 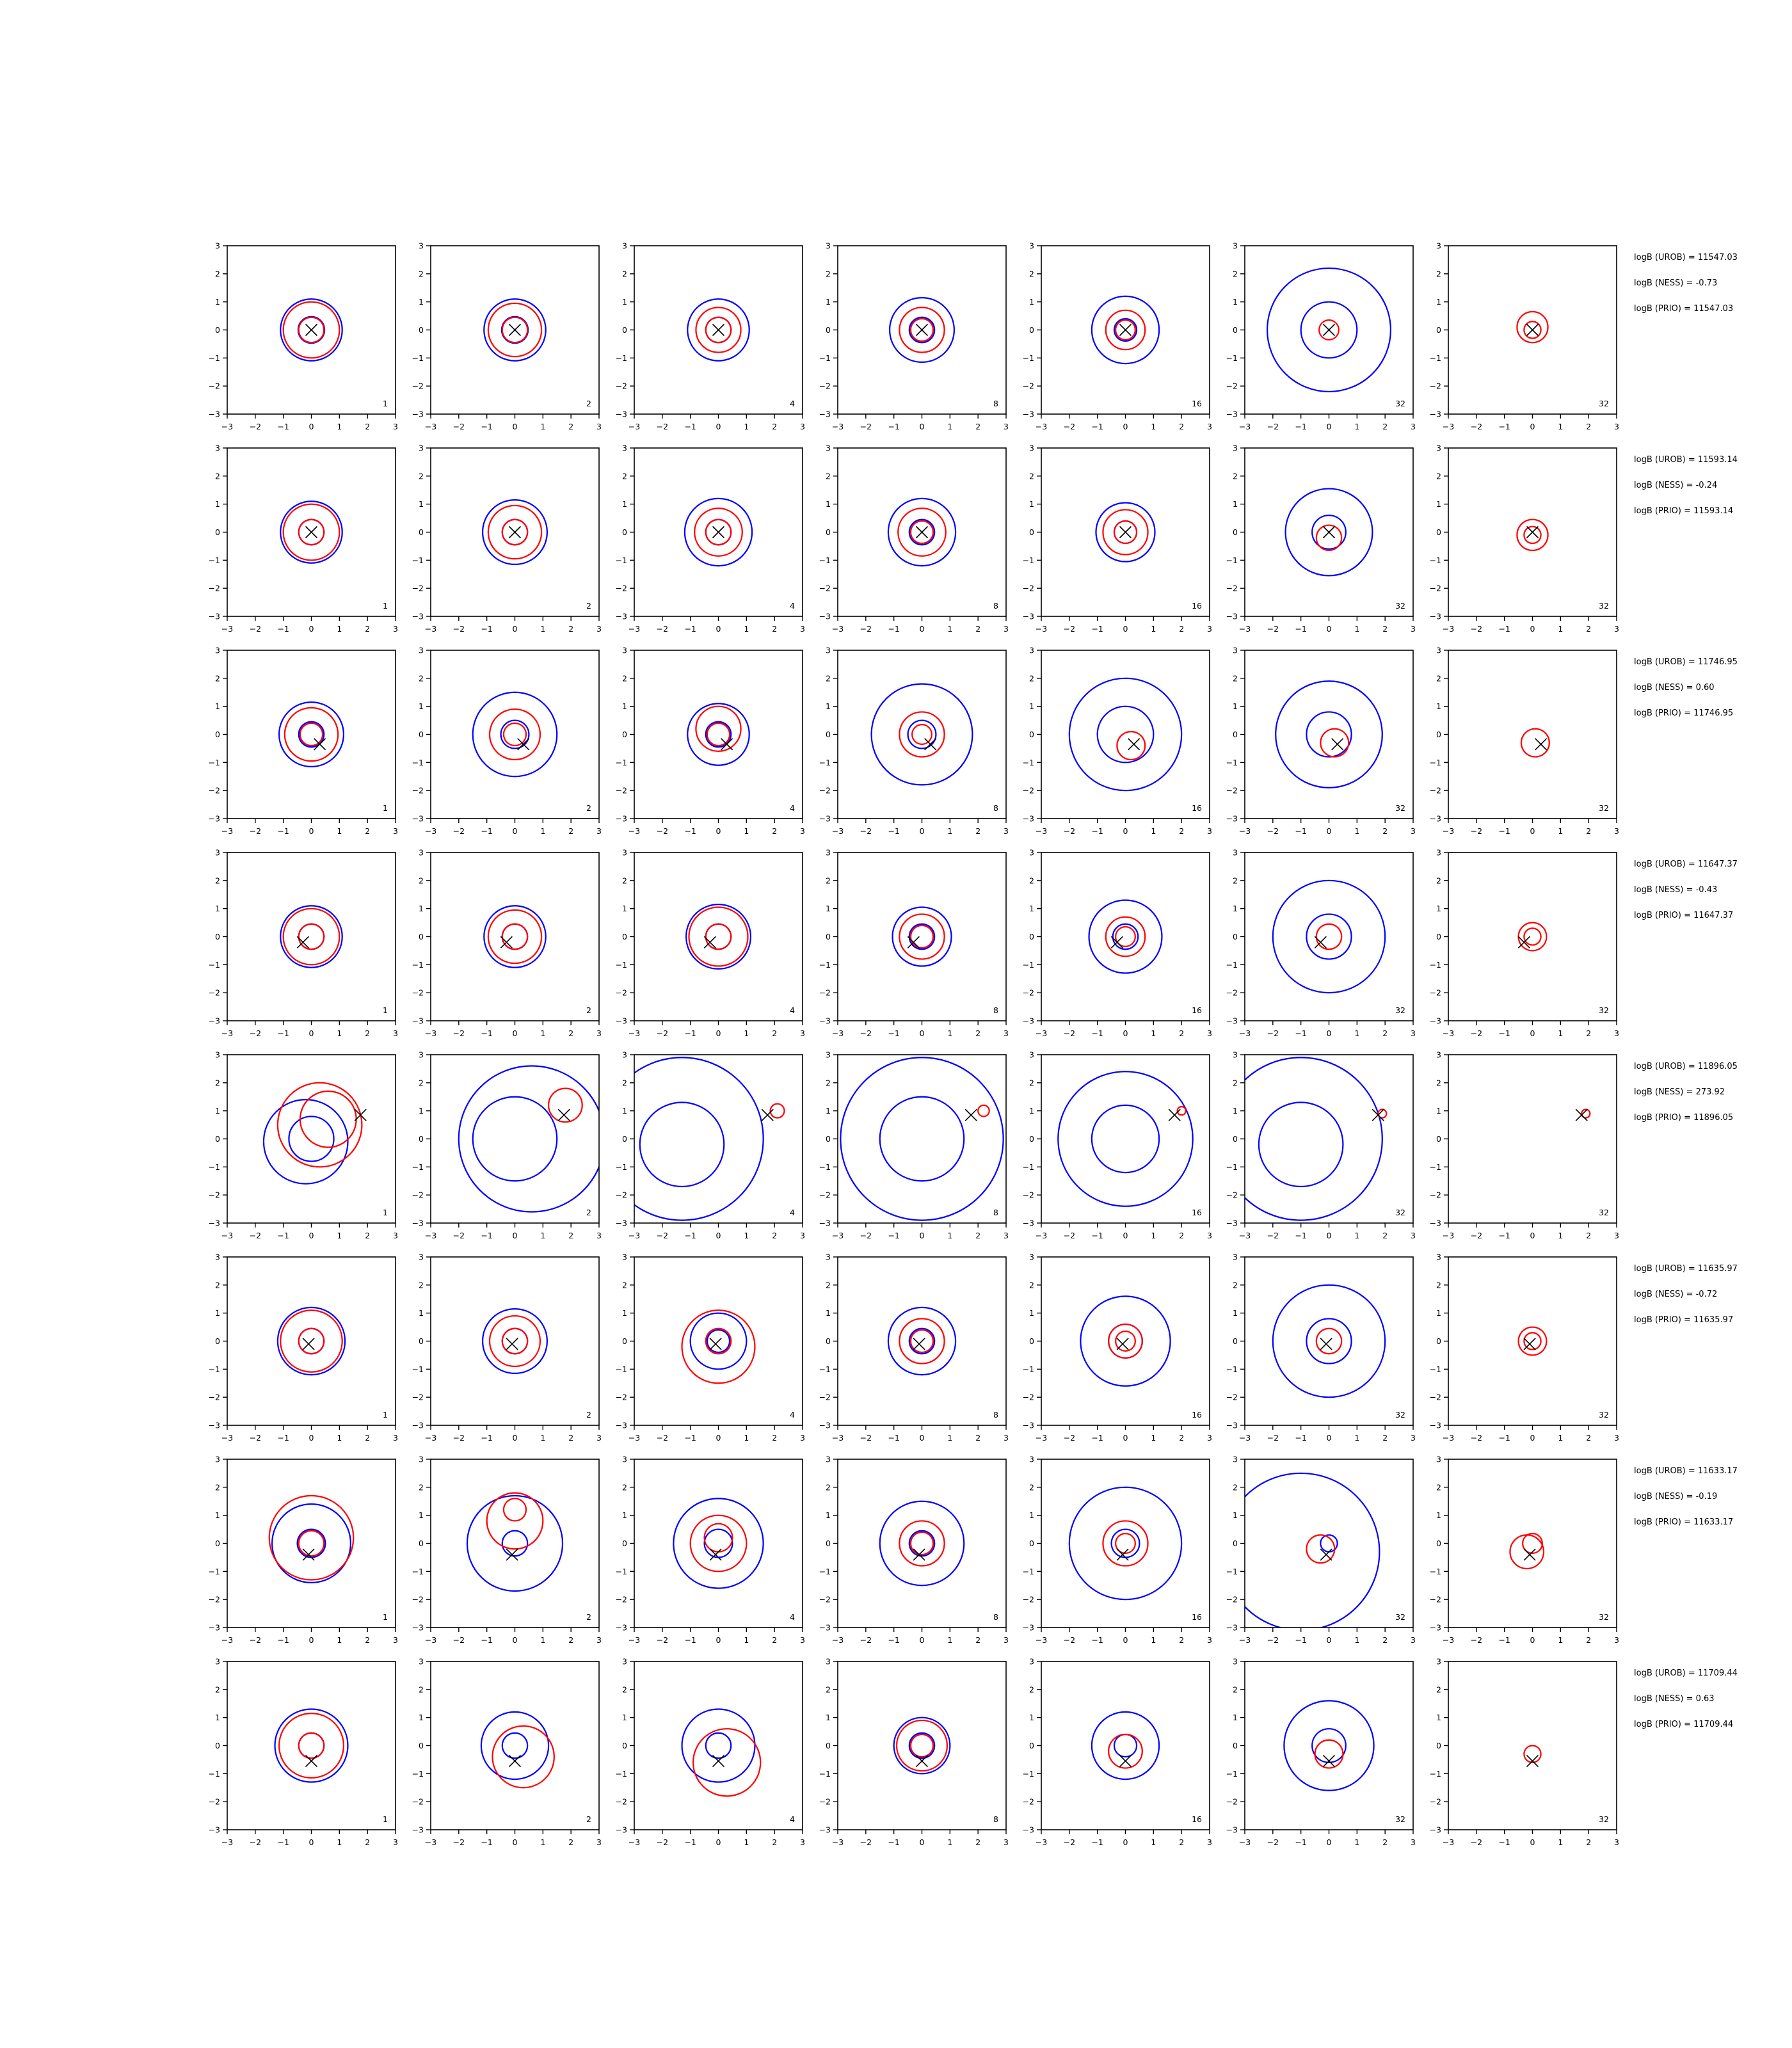 I want to click on contour-panel: −3 −2 −1 0 1 2 3 −3 −2 −1 0 1 2 3 1, so click(x=303, y=1145).